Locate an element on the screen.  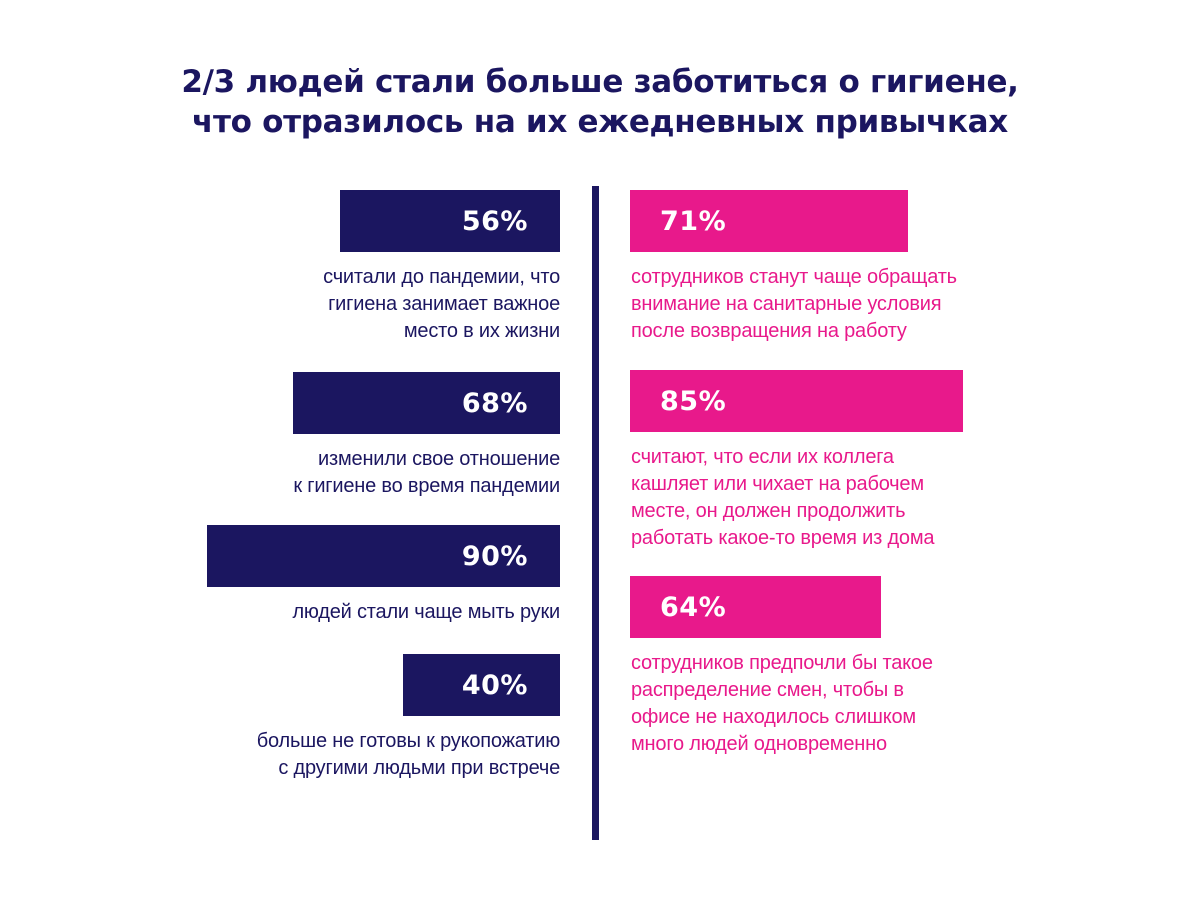
left-bar-2-description-line-2: к гигиене во время пандемии is located at coordinates (426, 486).